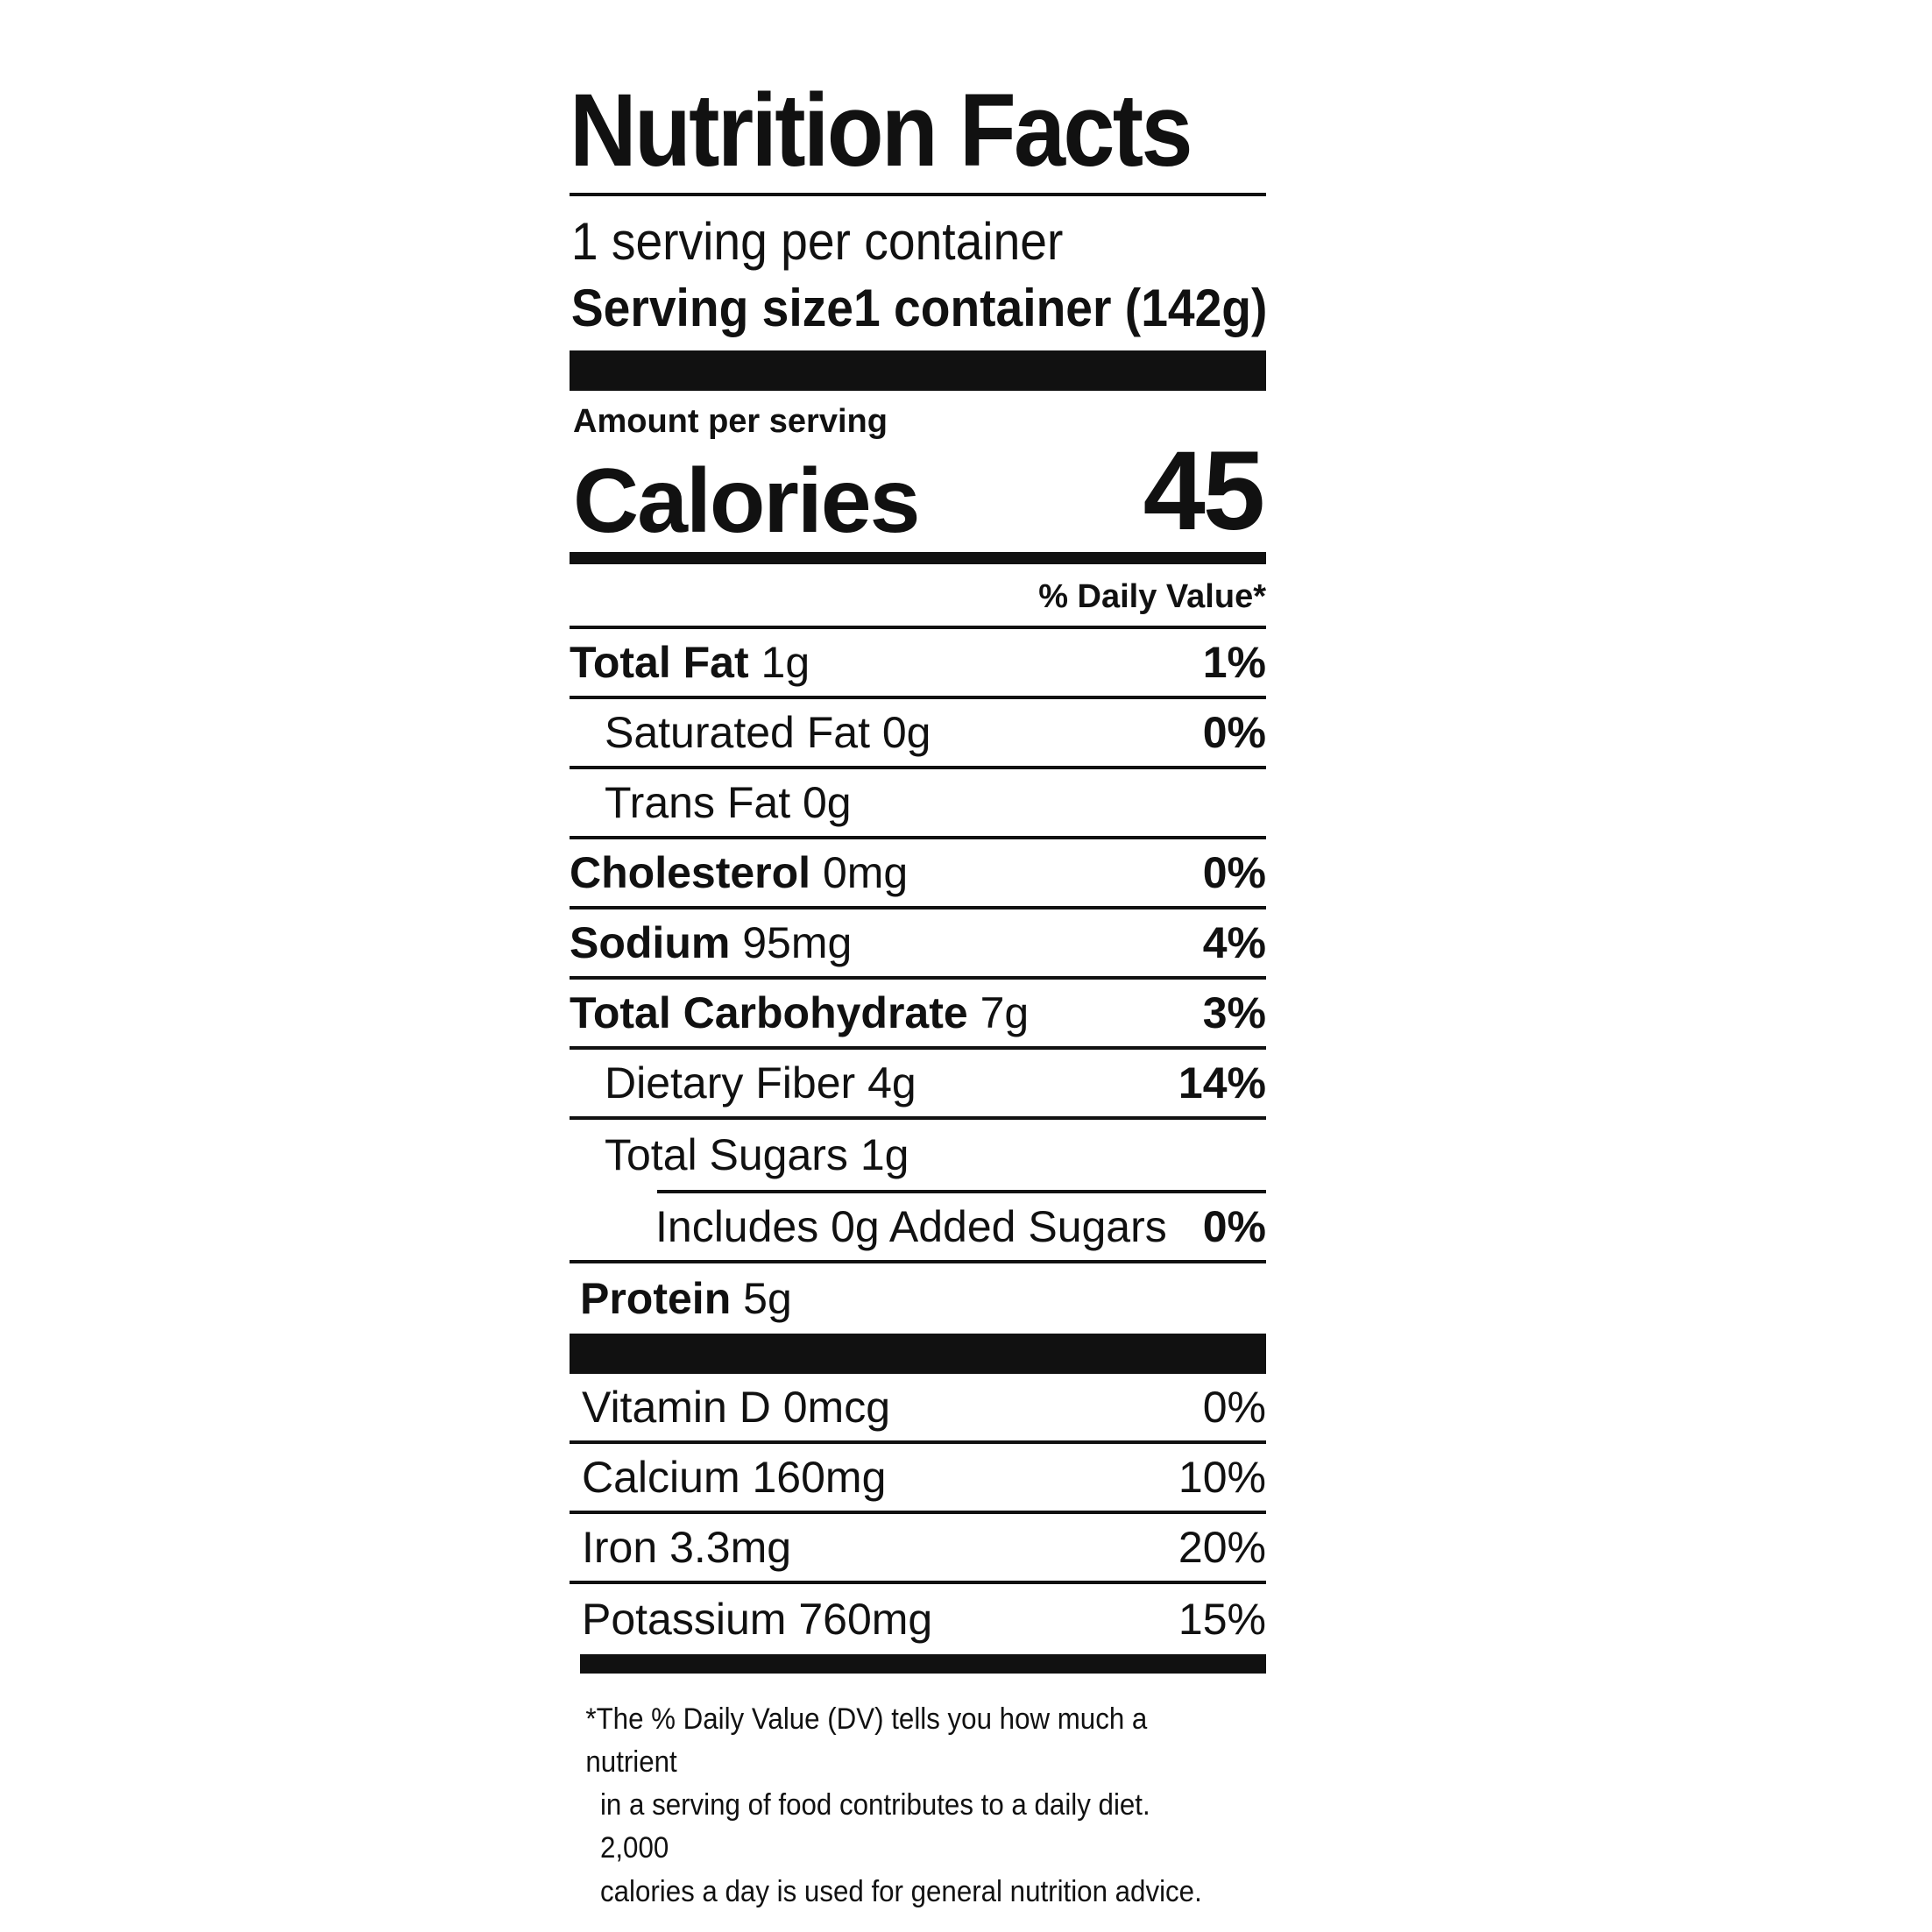 Image resolution: width=1932 pixels, height=1932 pixels. Describe the element at coordinates (961, 1191) in the screenshot. I see `added-sugars-divider` at that location.